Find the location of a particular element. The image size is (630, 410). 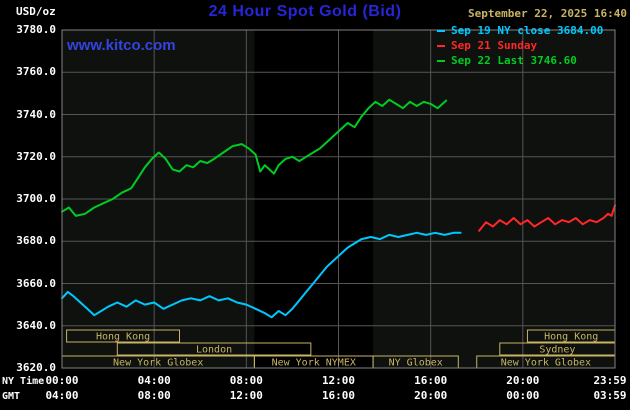

legend-item: Sep 21 Sunday is located at coordinates (520, 45).